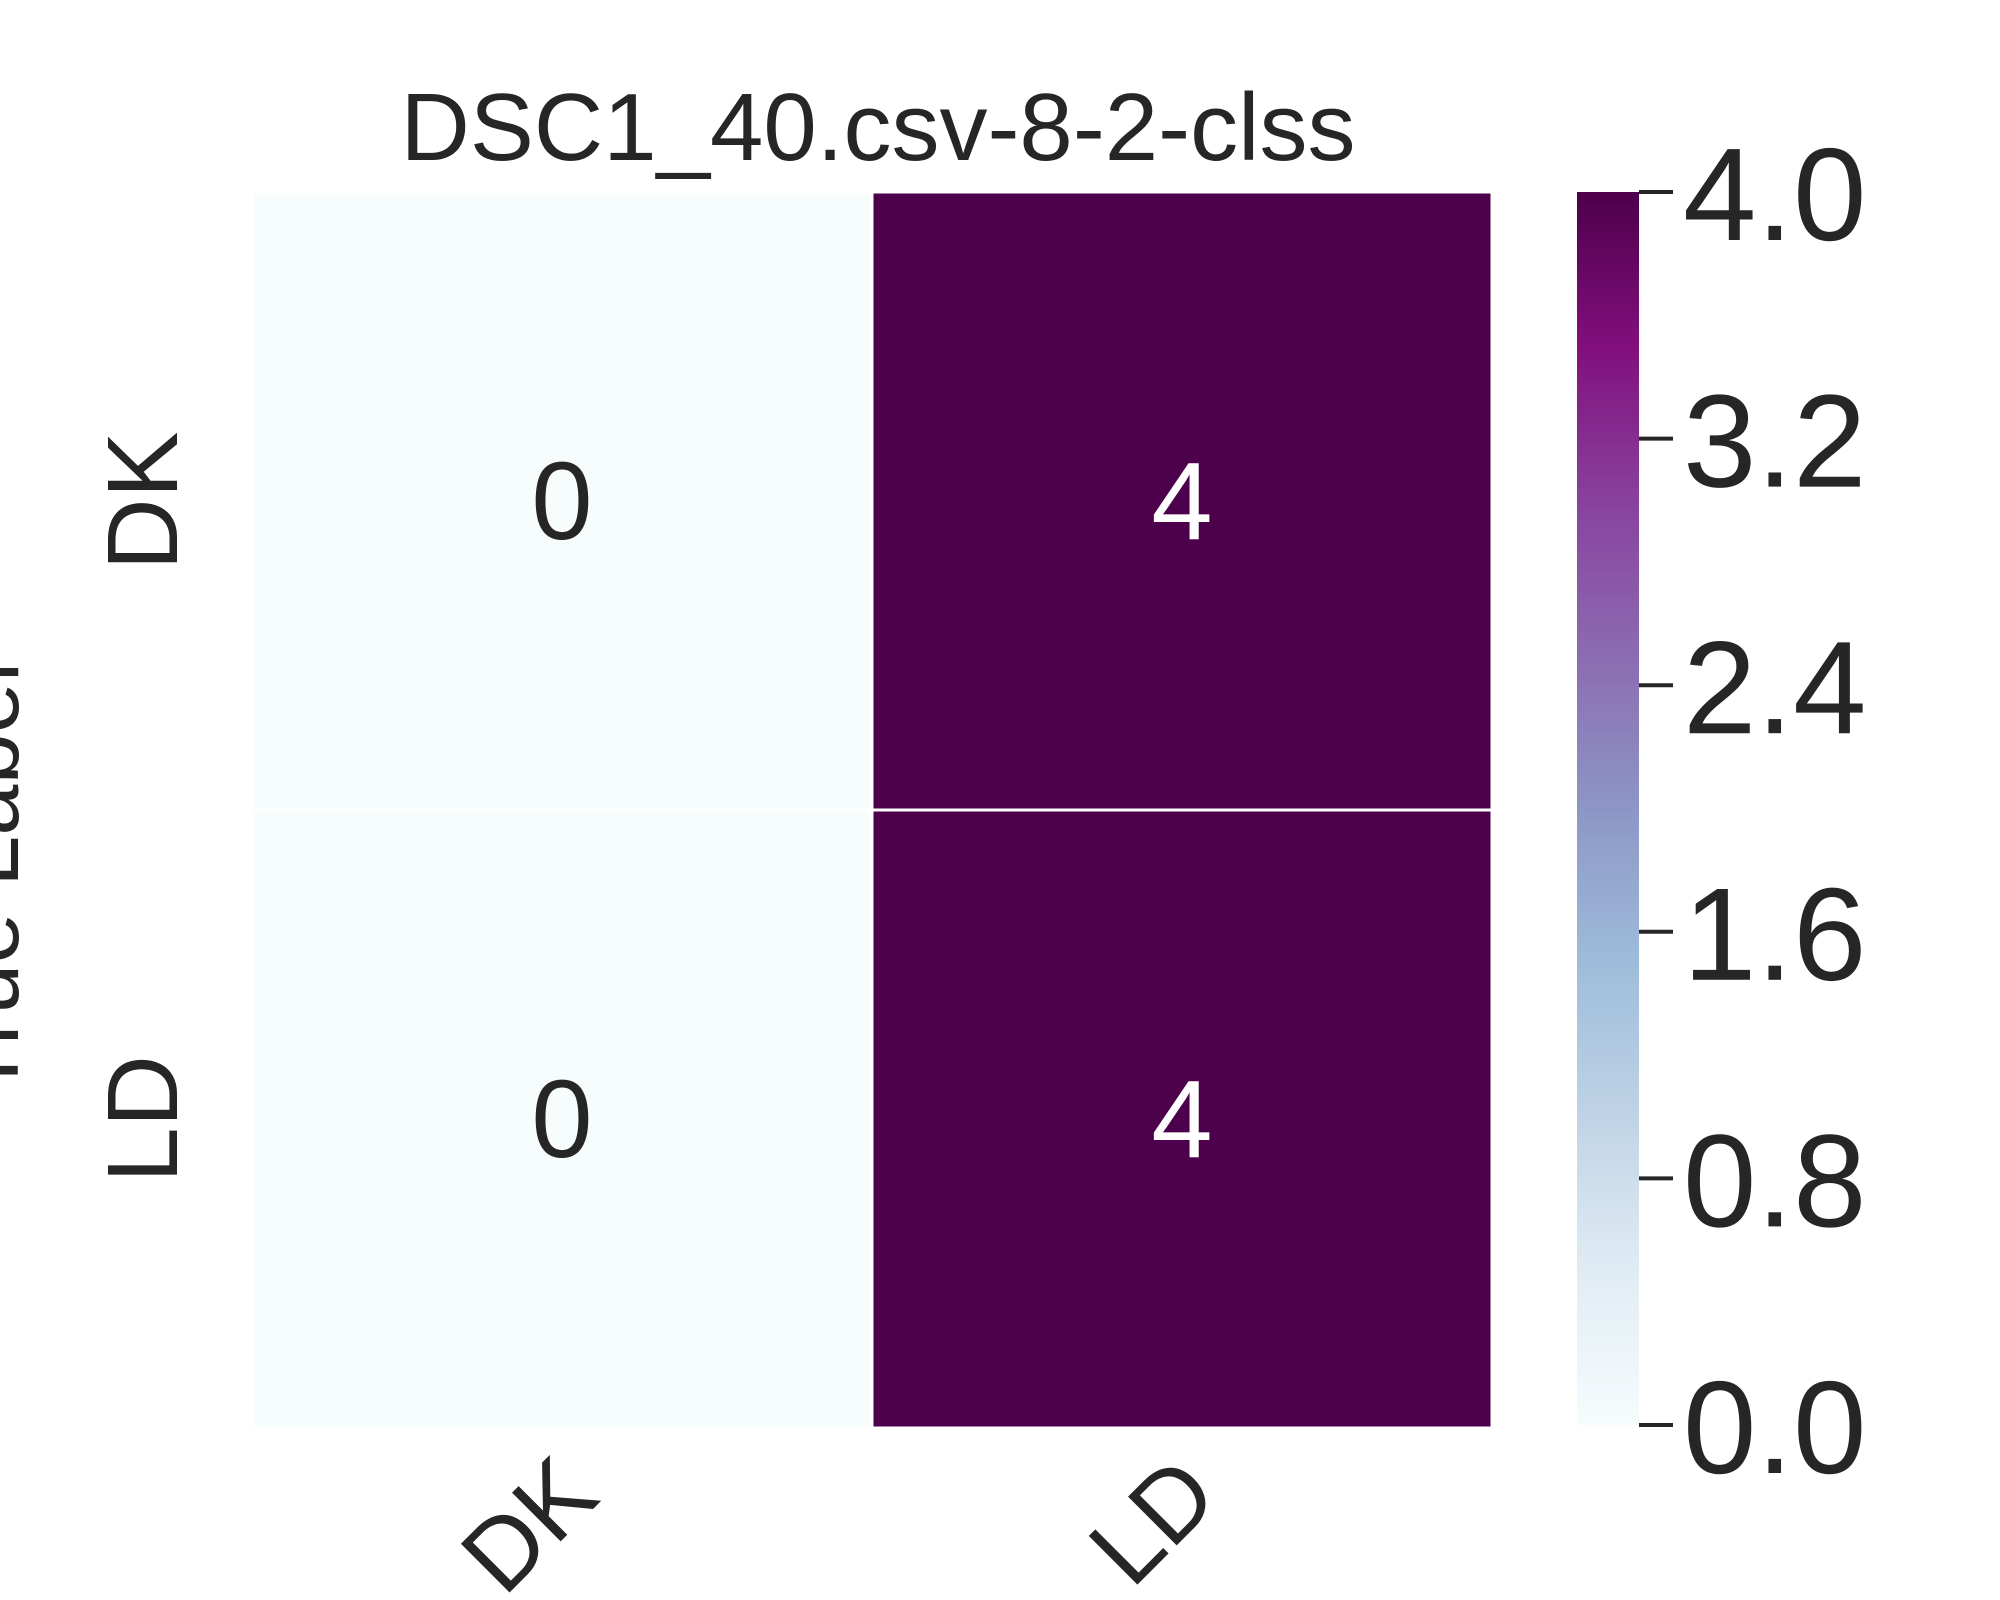 This screenshot has width=2000, height=1600. I want to click on heatmap-cell-ld-dk, so click(562, 1119).